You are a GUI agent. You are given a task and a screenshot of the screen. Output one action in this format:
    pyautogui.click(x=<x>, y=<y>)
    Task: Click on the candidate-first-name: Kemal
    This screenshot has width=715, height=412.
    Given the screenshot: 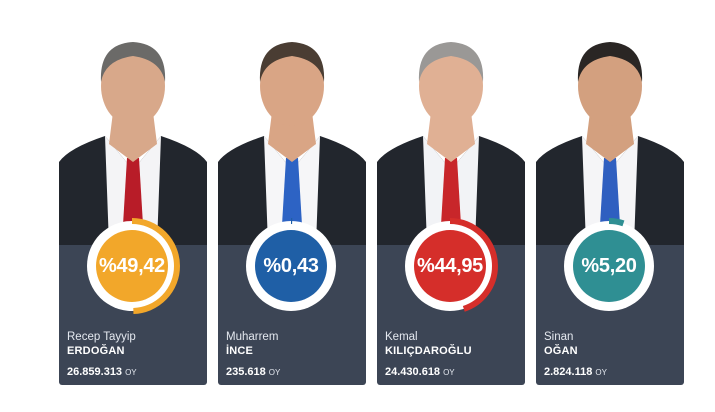 What is the action you would take?
    pyautogui.click(x=401, y=337)
    